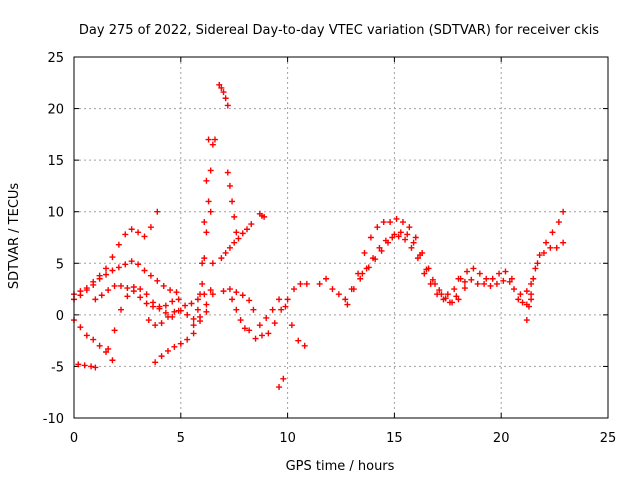 The width and height of the screenshot is (640, 480). What do you see at coordinates (55, 110) in the screenshot?
I see `y-tick-label: 20` at bounding box center [55, 110].